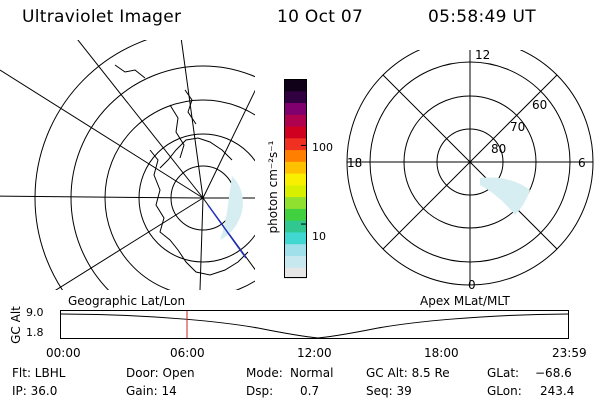 The image size is (600, 400). I want to click on colorbar-unit-label: photon cm⁻²s⁻¹, so click(273, 187).